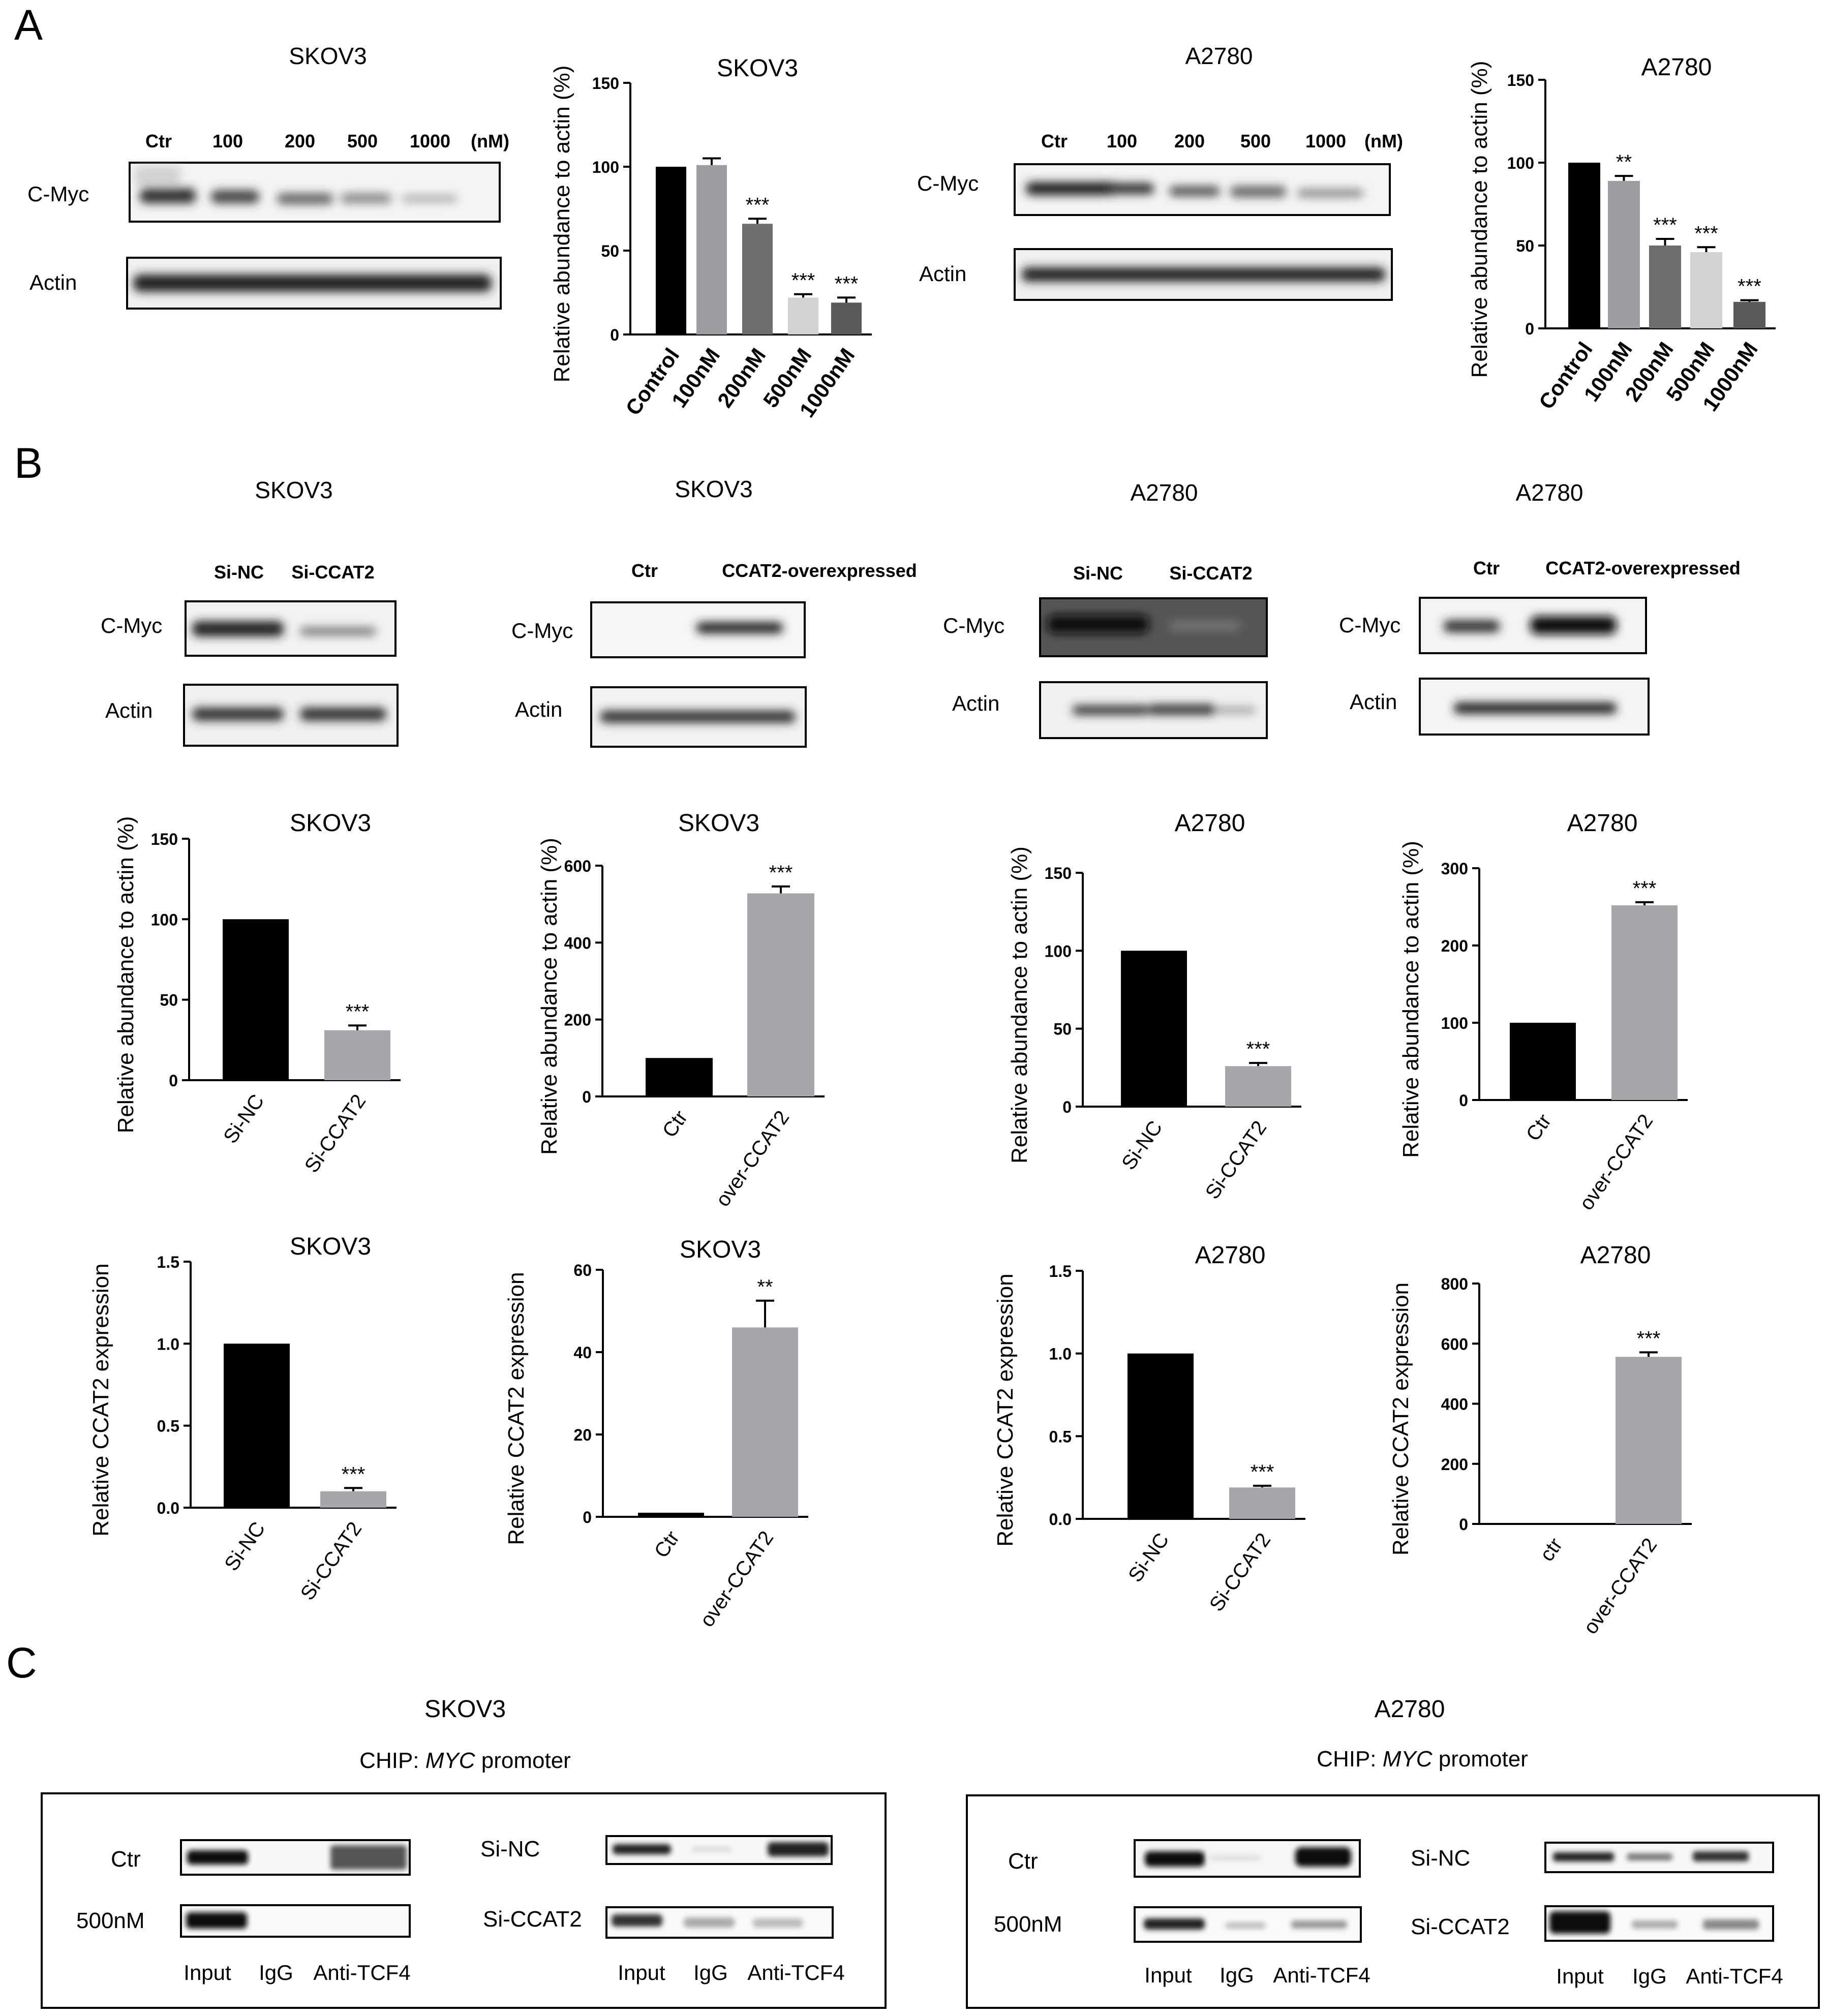 Image resolution: width=1828 pixels, height=2016 pixels. What do you see at coordinates (510, 1849) in the screenshot?
I see `row-label: Si-NC` at bounding box center [510, 1849].